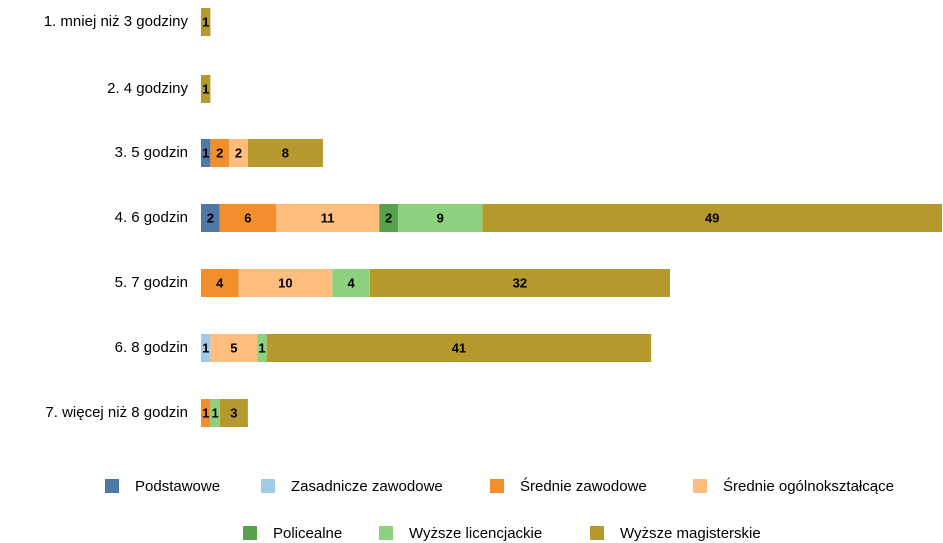 The width and height of the screenshot is (943, 543). What do you see at coordinates (147, 88) in the screenshot?
I see `category-label: 2. 4 godziny` at bounding box center [147, 88].